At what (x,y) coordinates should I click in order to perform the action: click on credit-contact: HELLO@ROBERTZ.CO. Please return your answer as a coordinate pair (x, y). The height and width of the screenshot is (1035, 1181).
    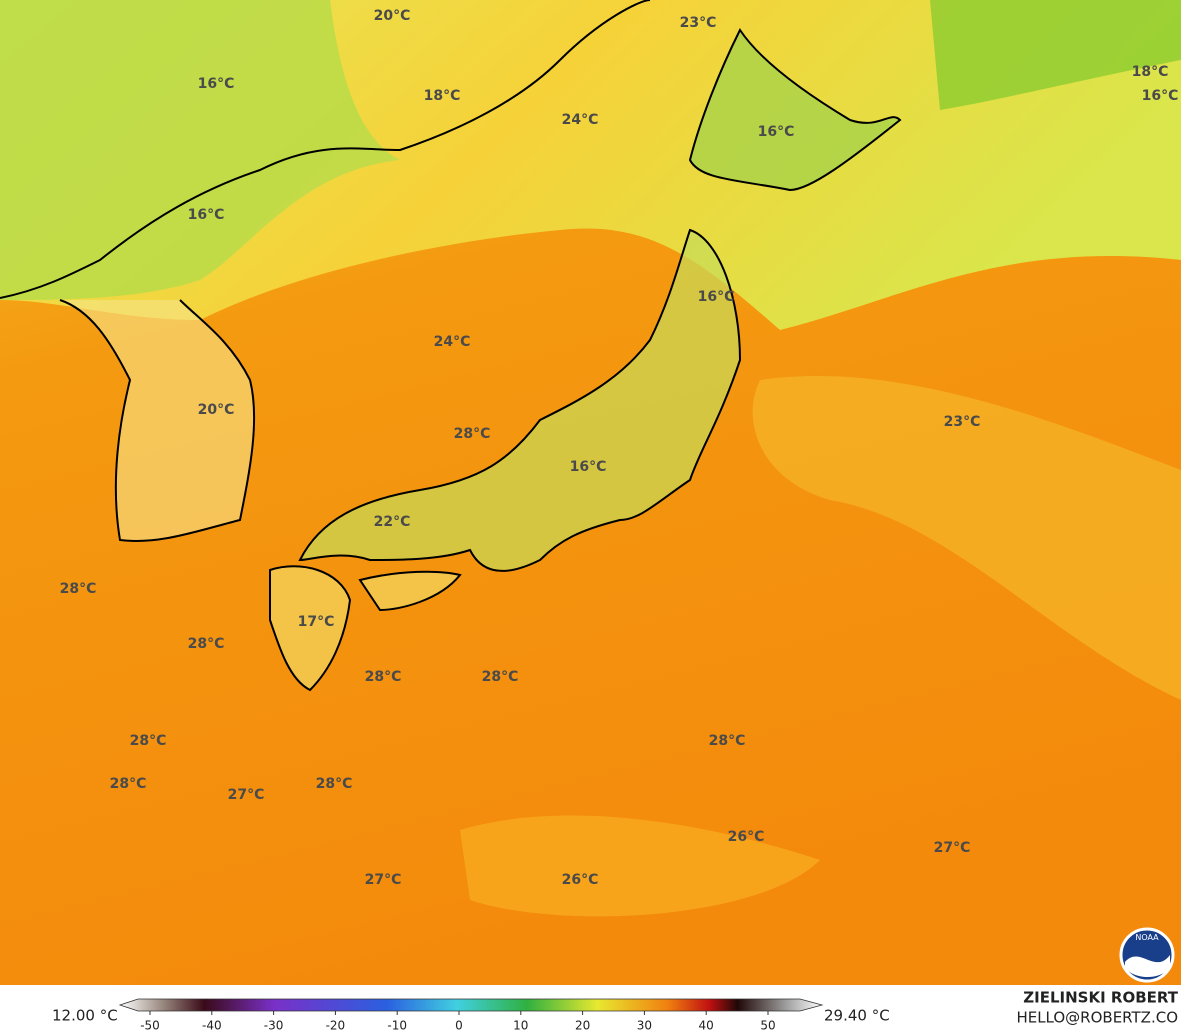
    Looking at the image, I should click on (1097, 1018).